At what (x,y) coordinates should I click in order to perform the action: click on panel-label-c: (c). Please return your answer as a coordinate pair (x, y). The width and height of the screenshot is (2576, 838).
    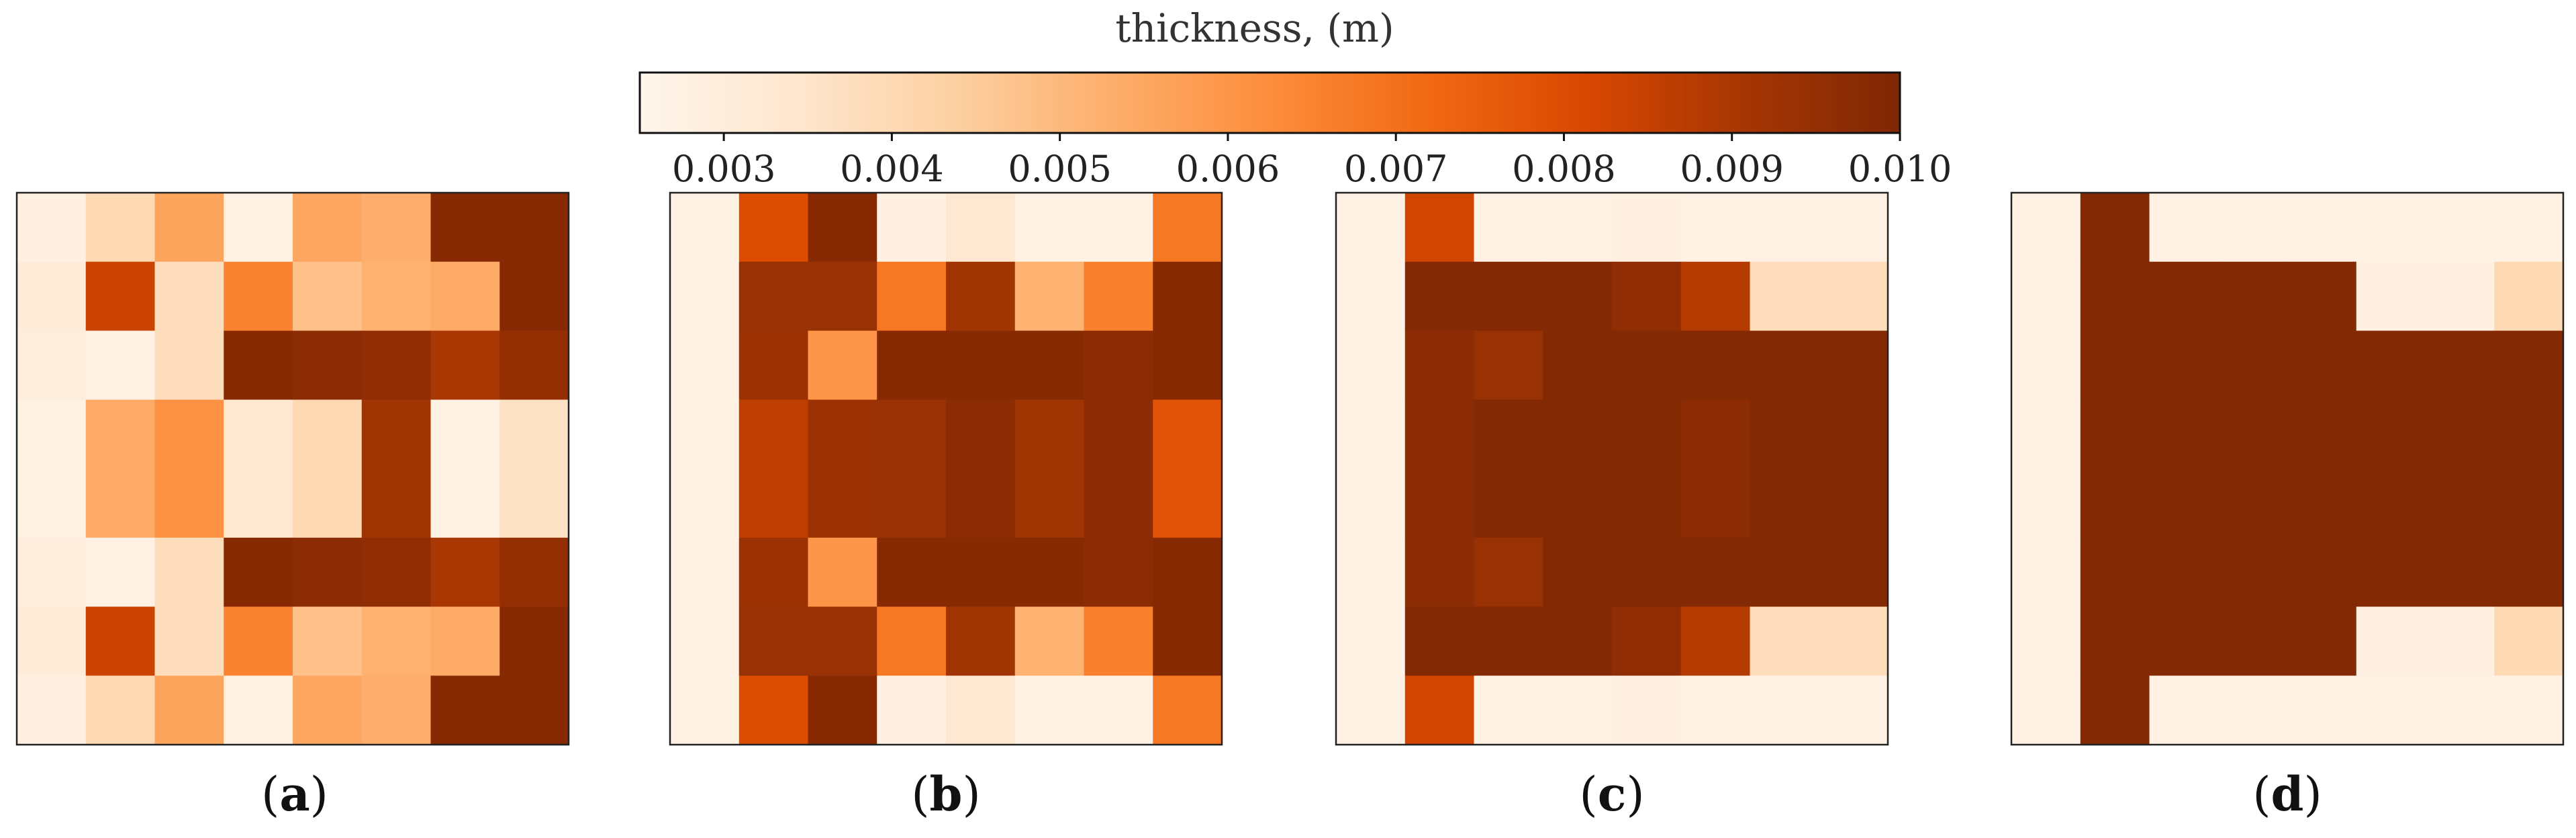
    Looking at the image, I should click on (1611, 794).